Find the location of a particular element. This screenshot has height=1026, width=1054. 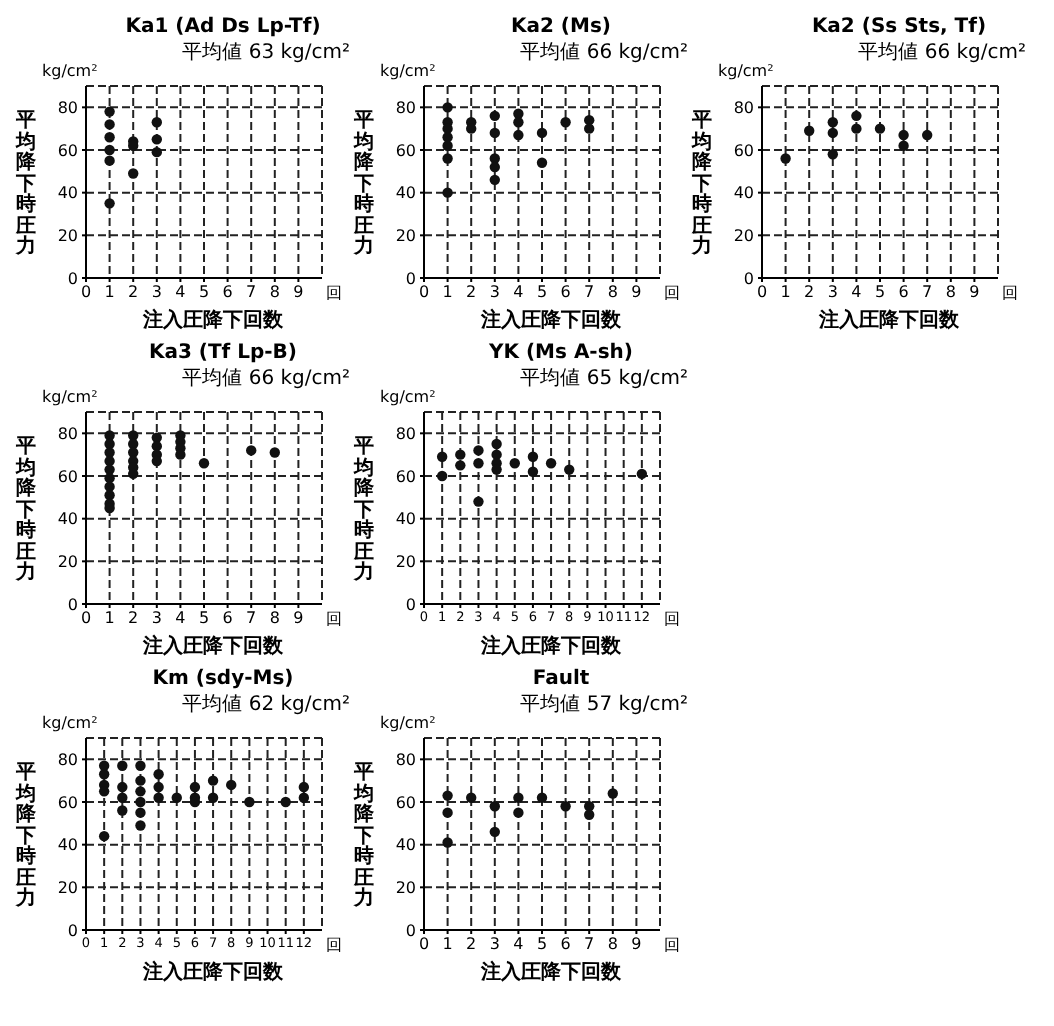

chart-subtitle: 平均値 62 kg/cm² is located at coordinates (266, 705).